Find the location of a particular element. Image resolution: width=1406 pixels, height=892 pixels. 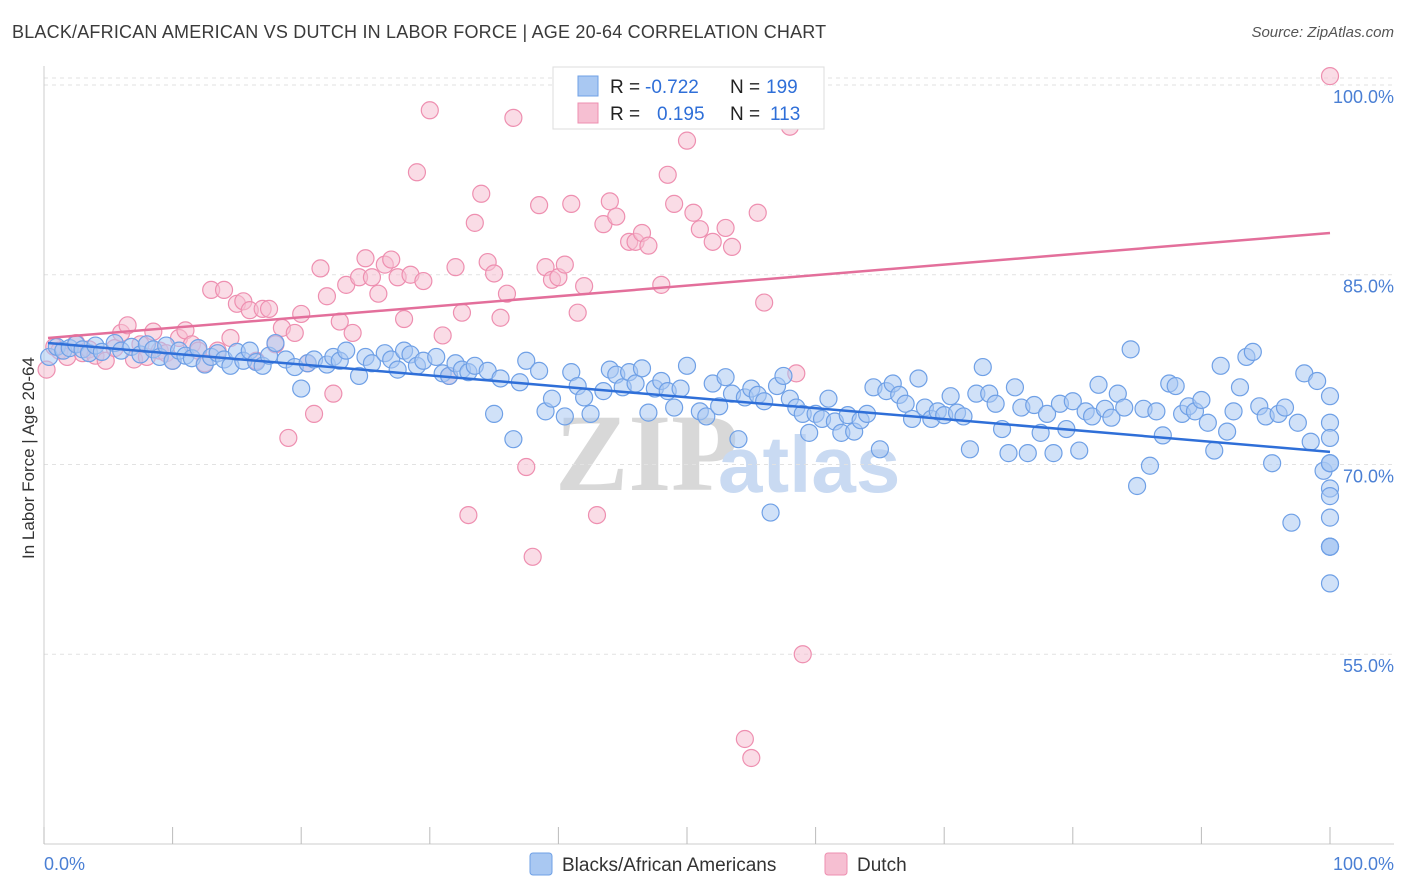

y-tick-label-2: 85.0% is located at coordinates (1368, 287).